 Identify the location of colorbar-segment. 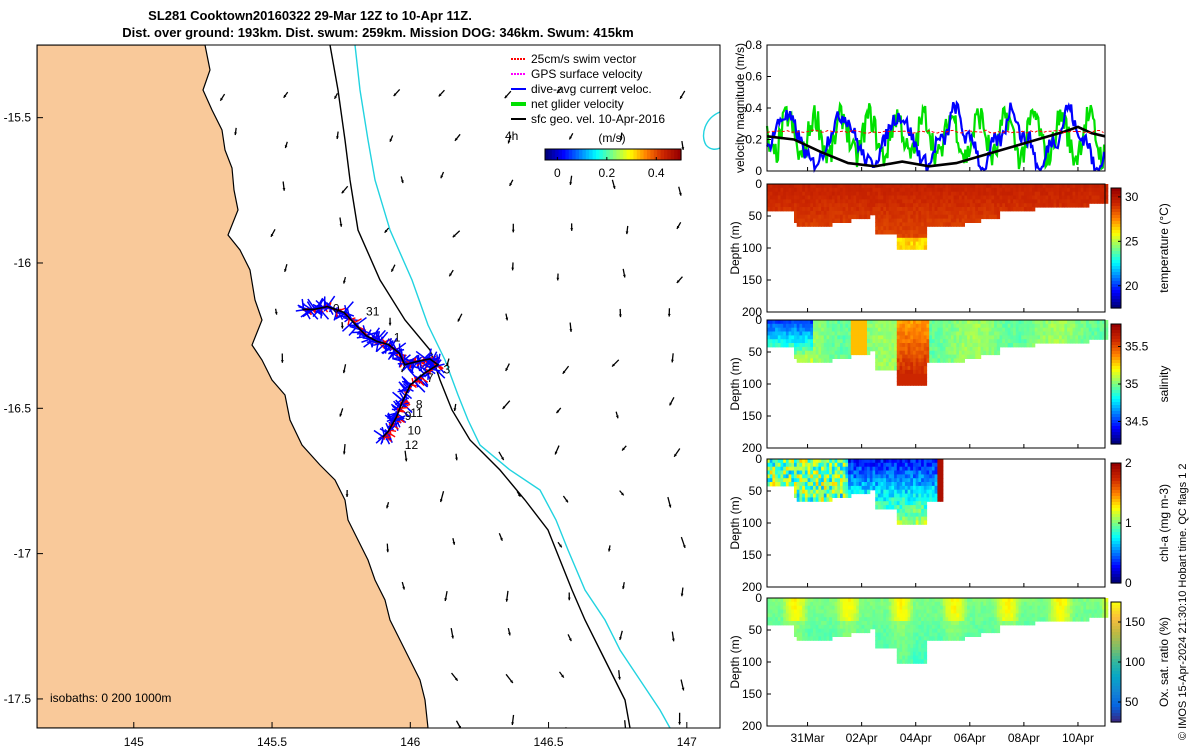
(655, 154).